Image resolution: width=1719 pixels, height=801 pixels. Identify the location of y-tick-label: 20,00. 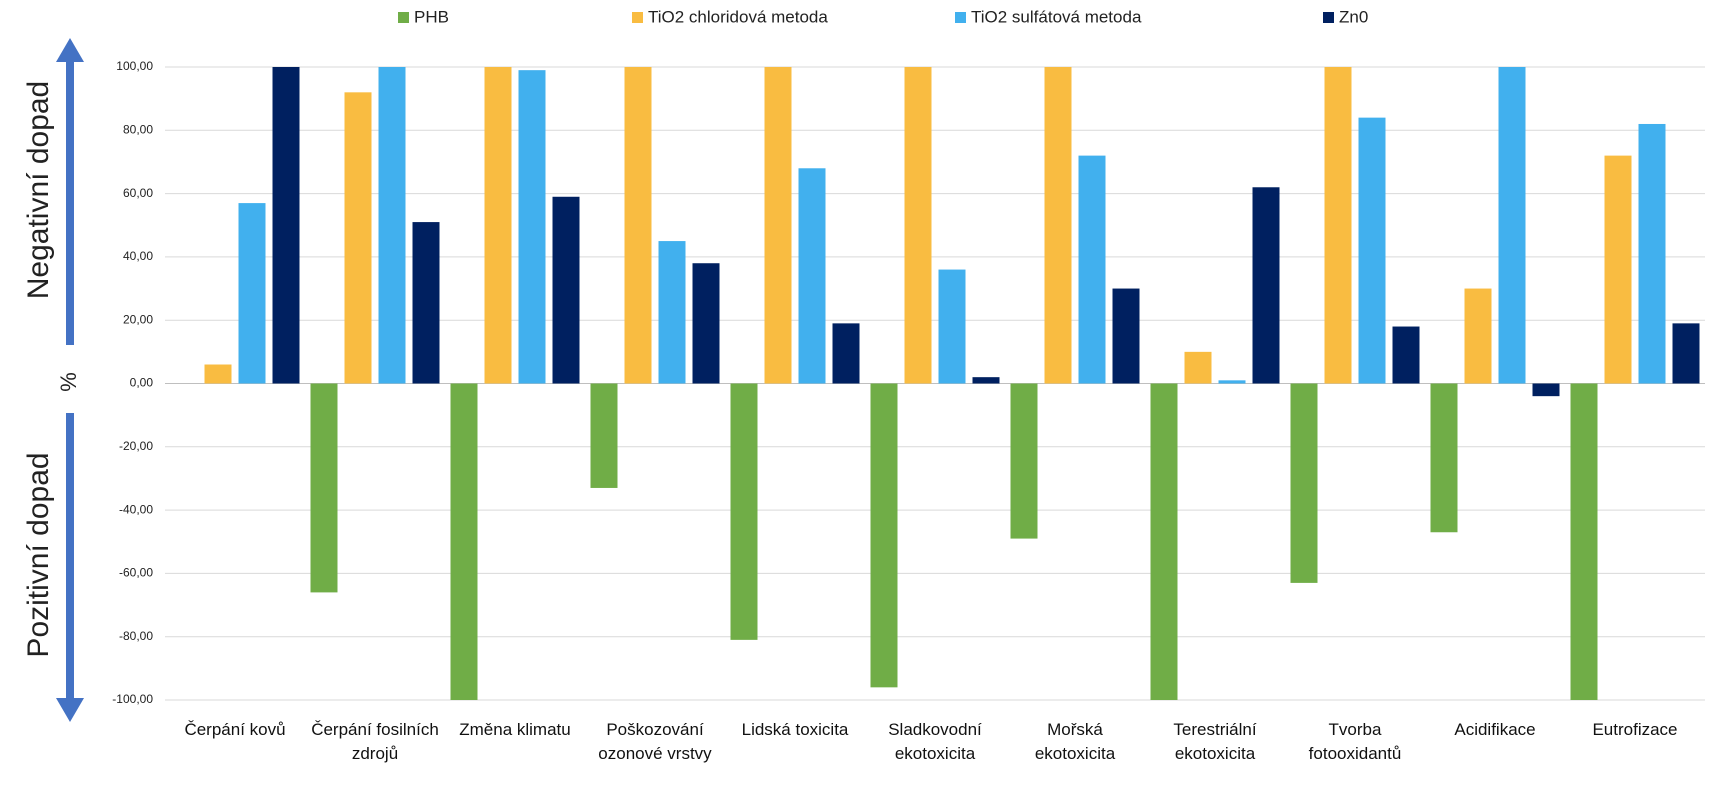
(138, 319).